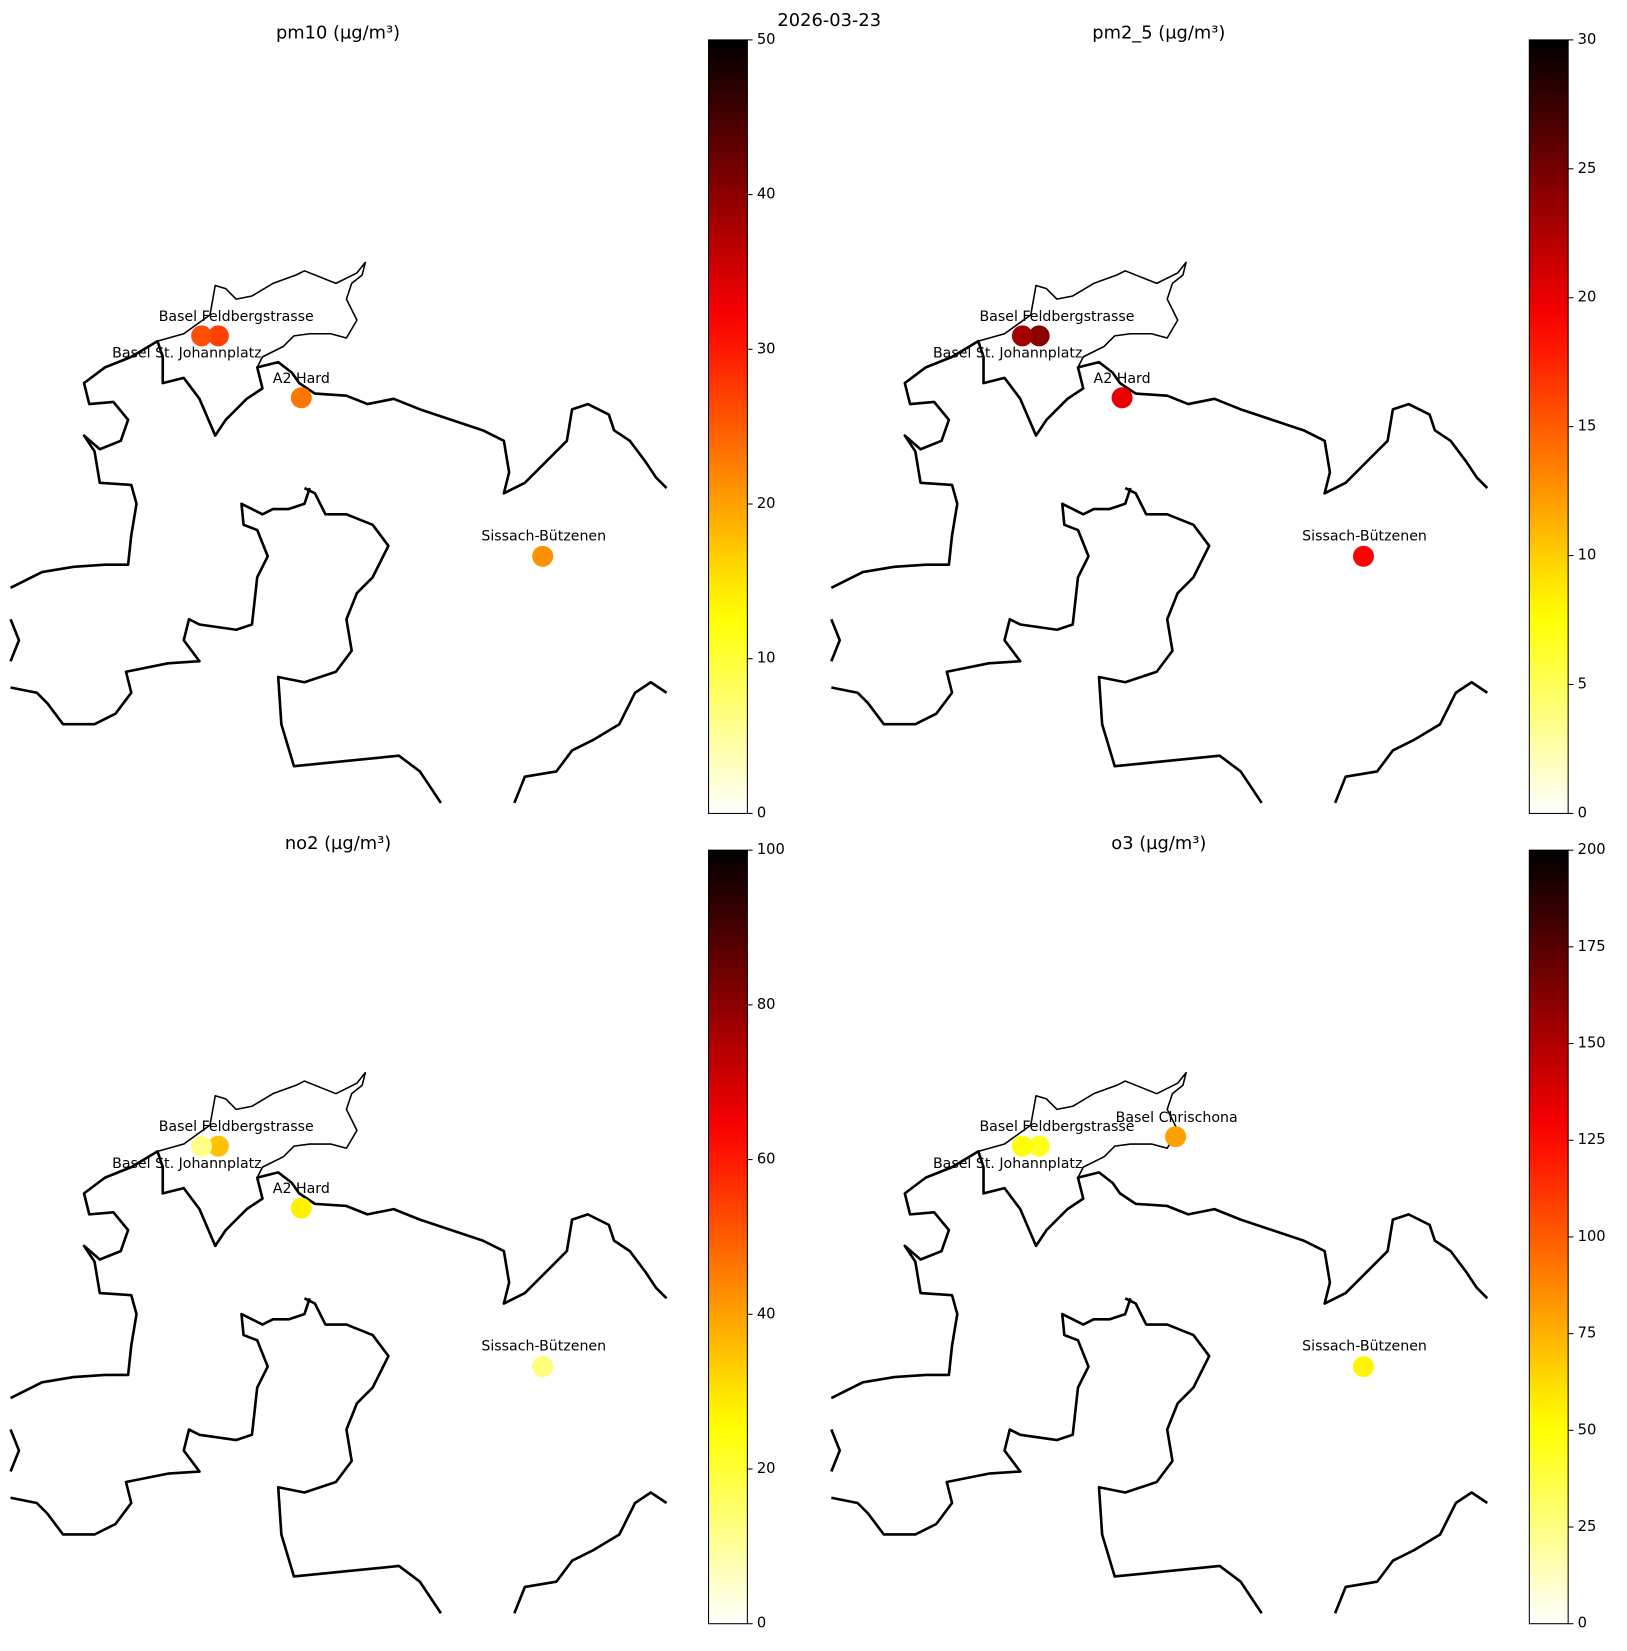 The width and height of the screenshot is (1627, 1651). Describe the element at coordinates (1592, 1043) in the screenshot. I see `colorbar-tick-label: 150` at that location.